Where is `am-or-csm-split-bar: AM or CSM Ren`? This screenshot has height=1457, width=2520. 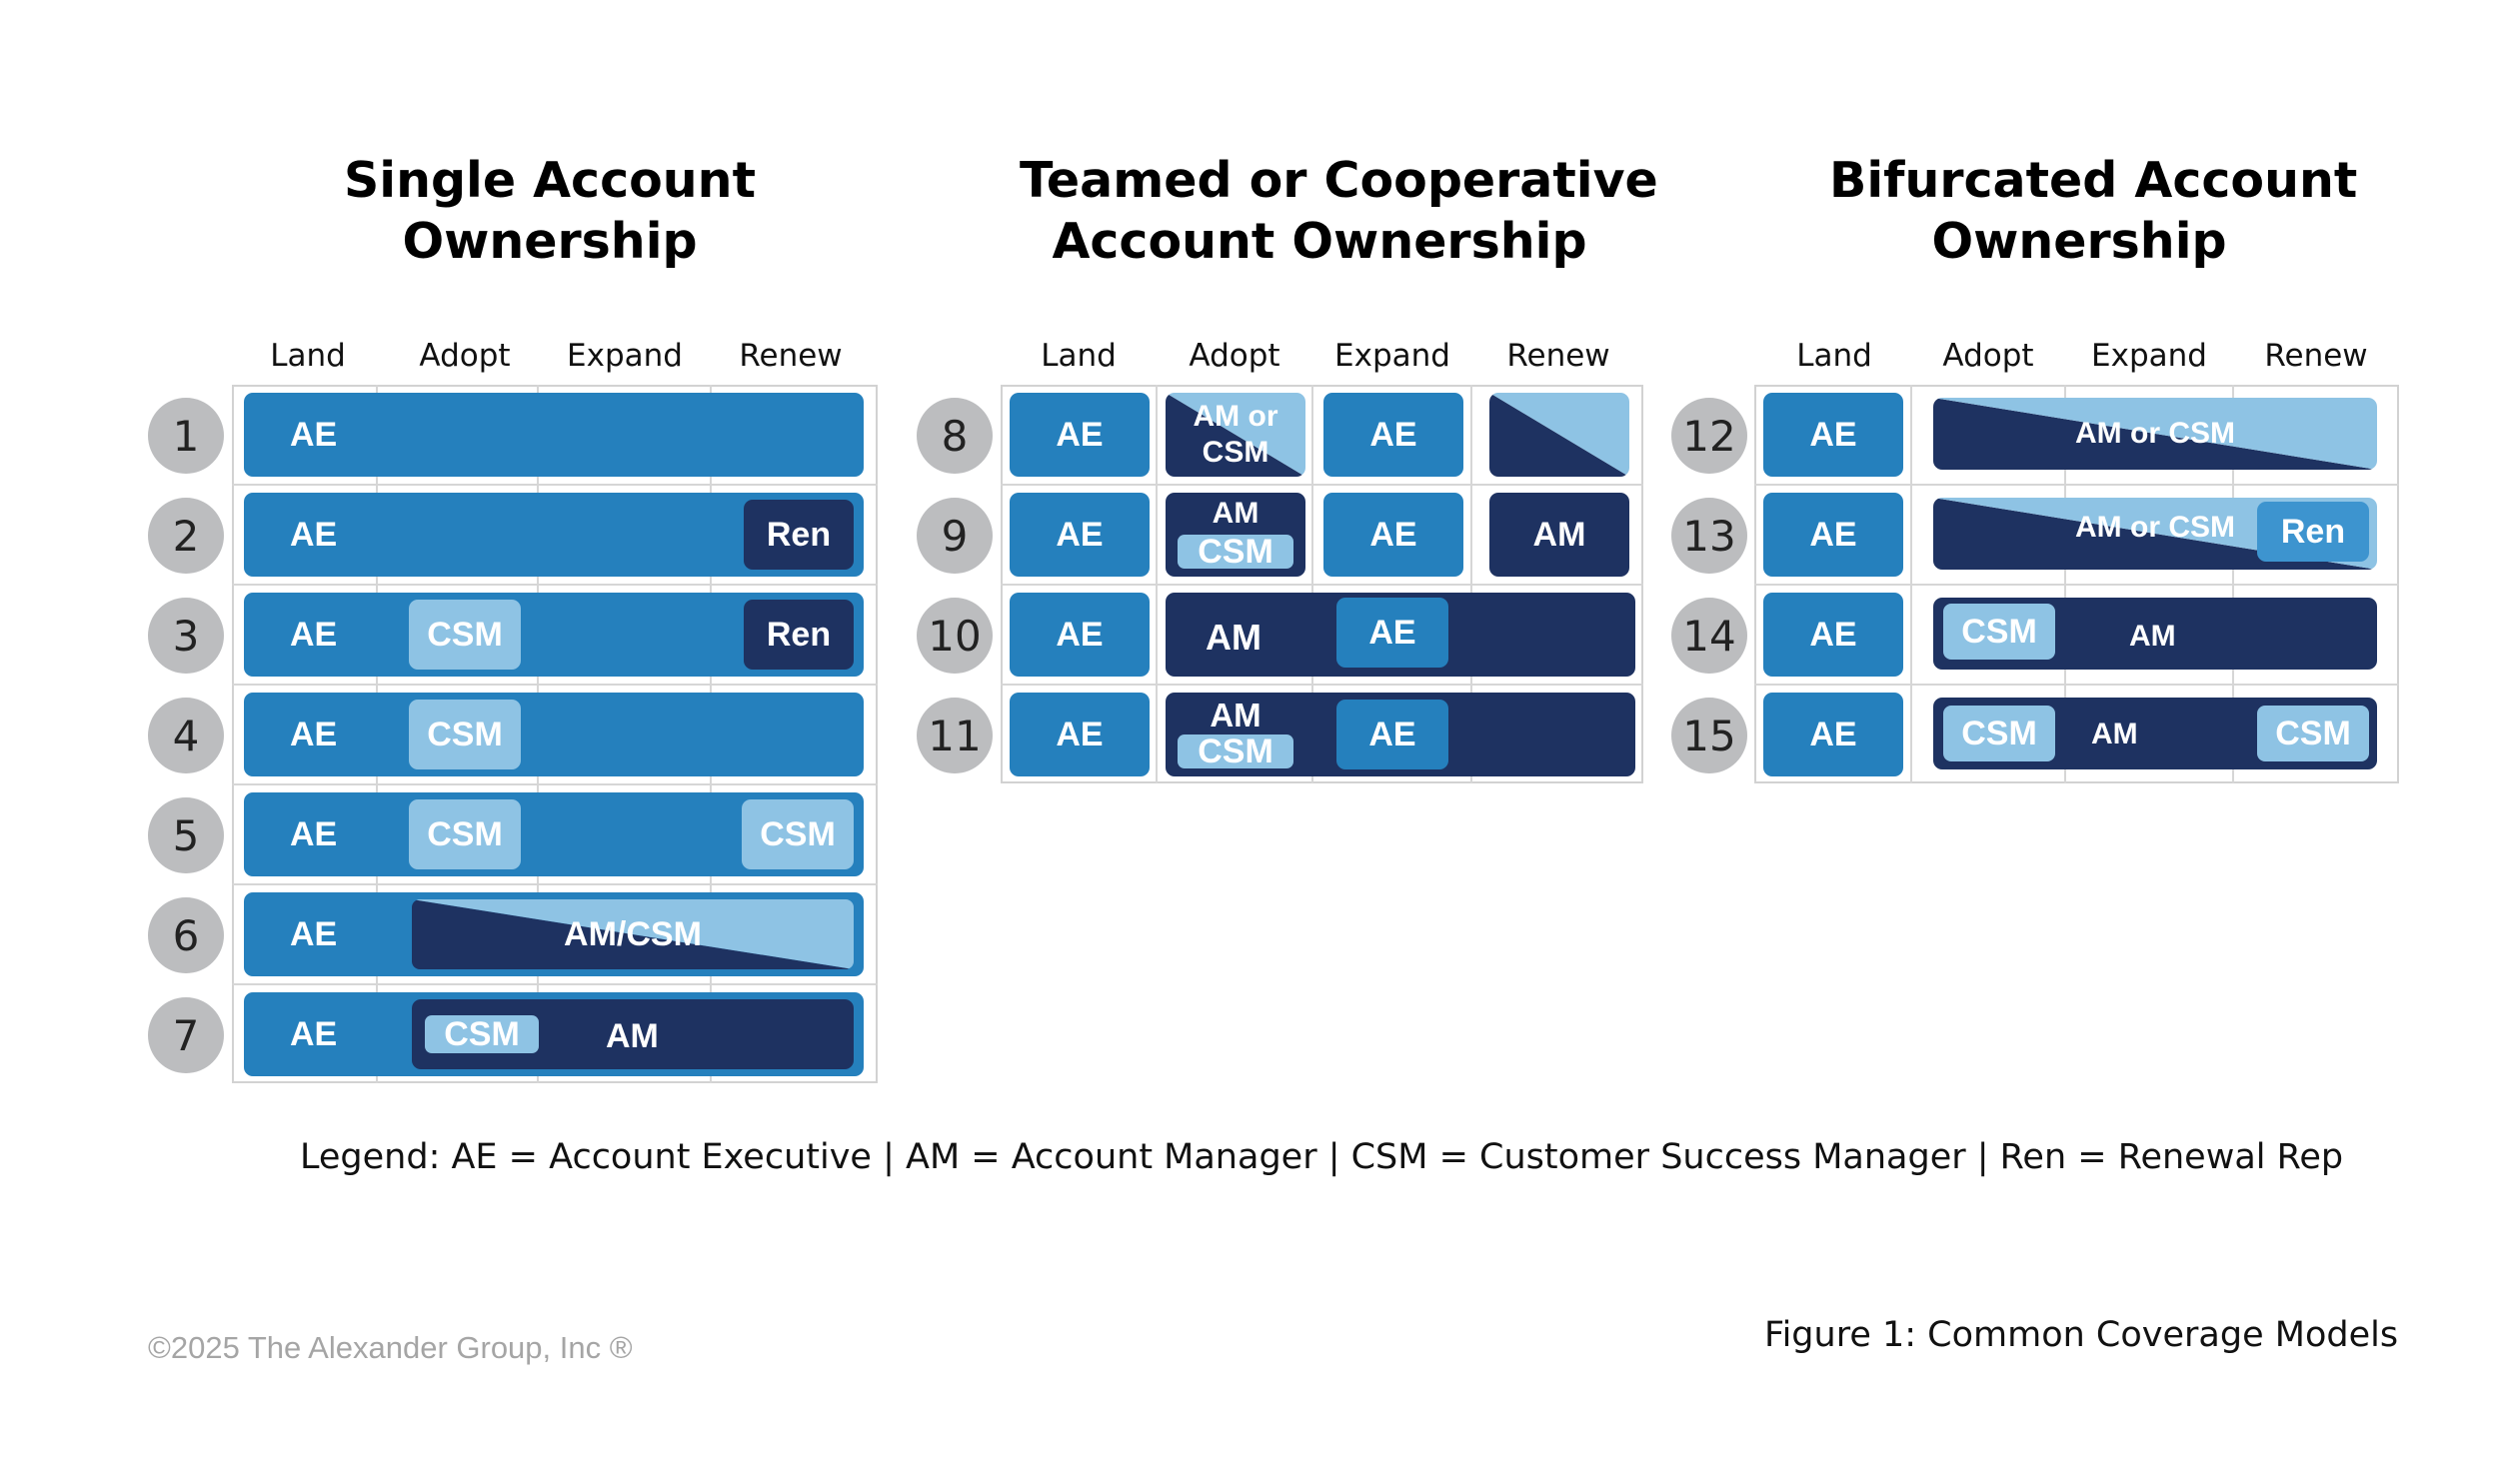 am-or-csm-split-bar: AM or CSM Ren is located at coordinates (2155, 534).